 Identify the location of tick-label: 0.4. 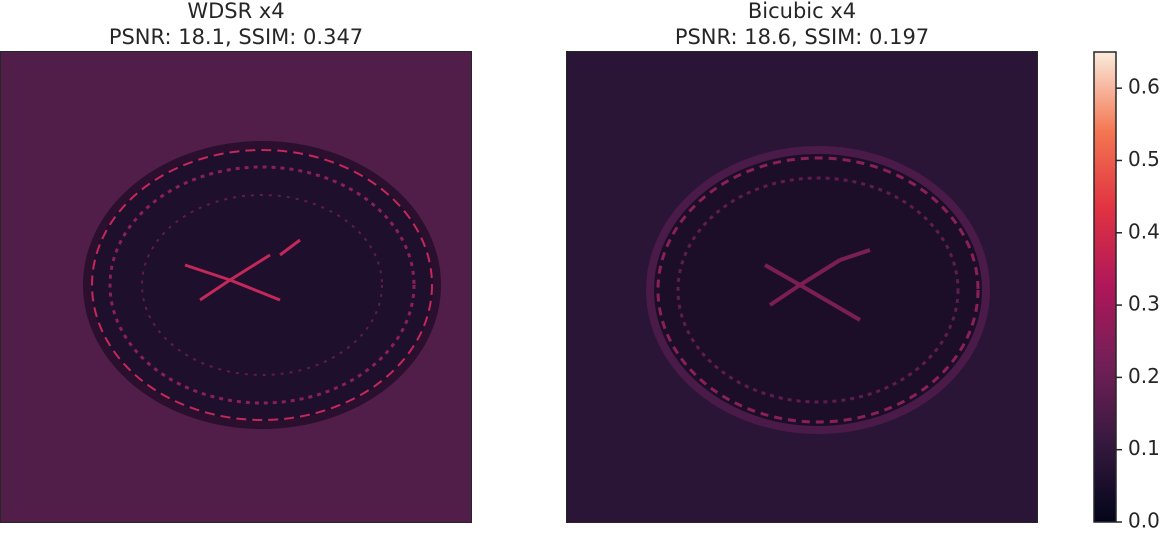
(1144, 231).